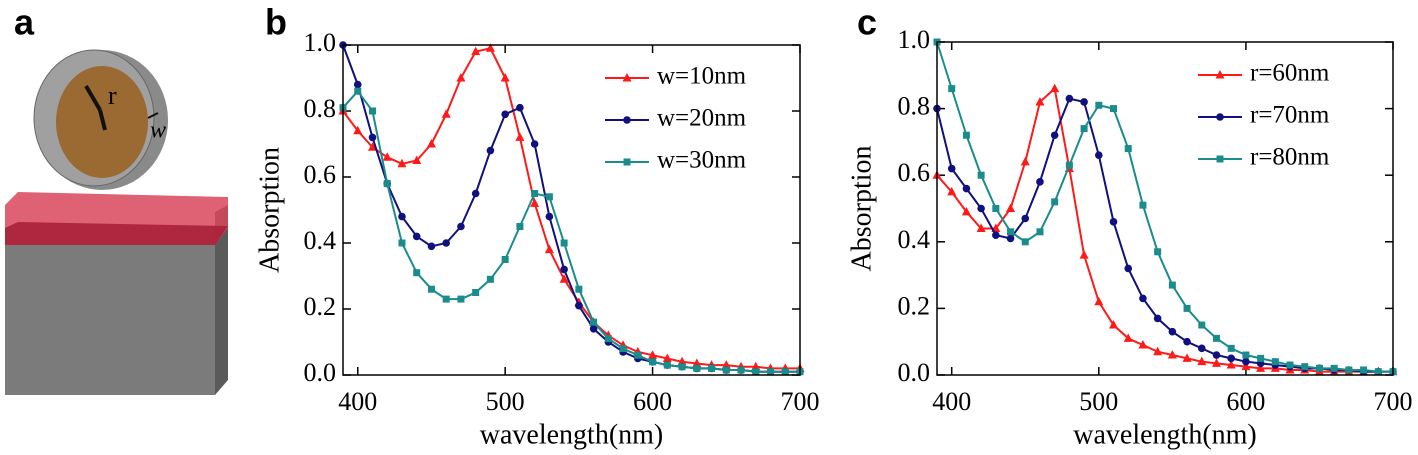 The image size is (1418, 455). Describe the element at coordinates (1393, 401) in the screenshot. I see `x-tick-label: 700` at that location.